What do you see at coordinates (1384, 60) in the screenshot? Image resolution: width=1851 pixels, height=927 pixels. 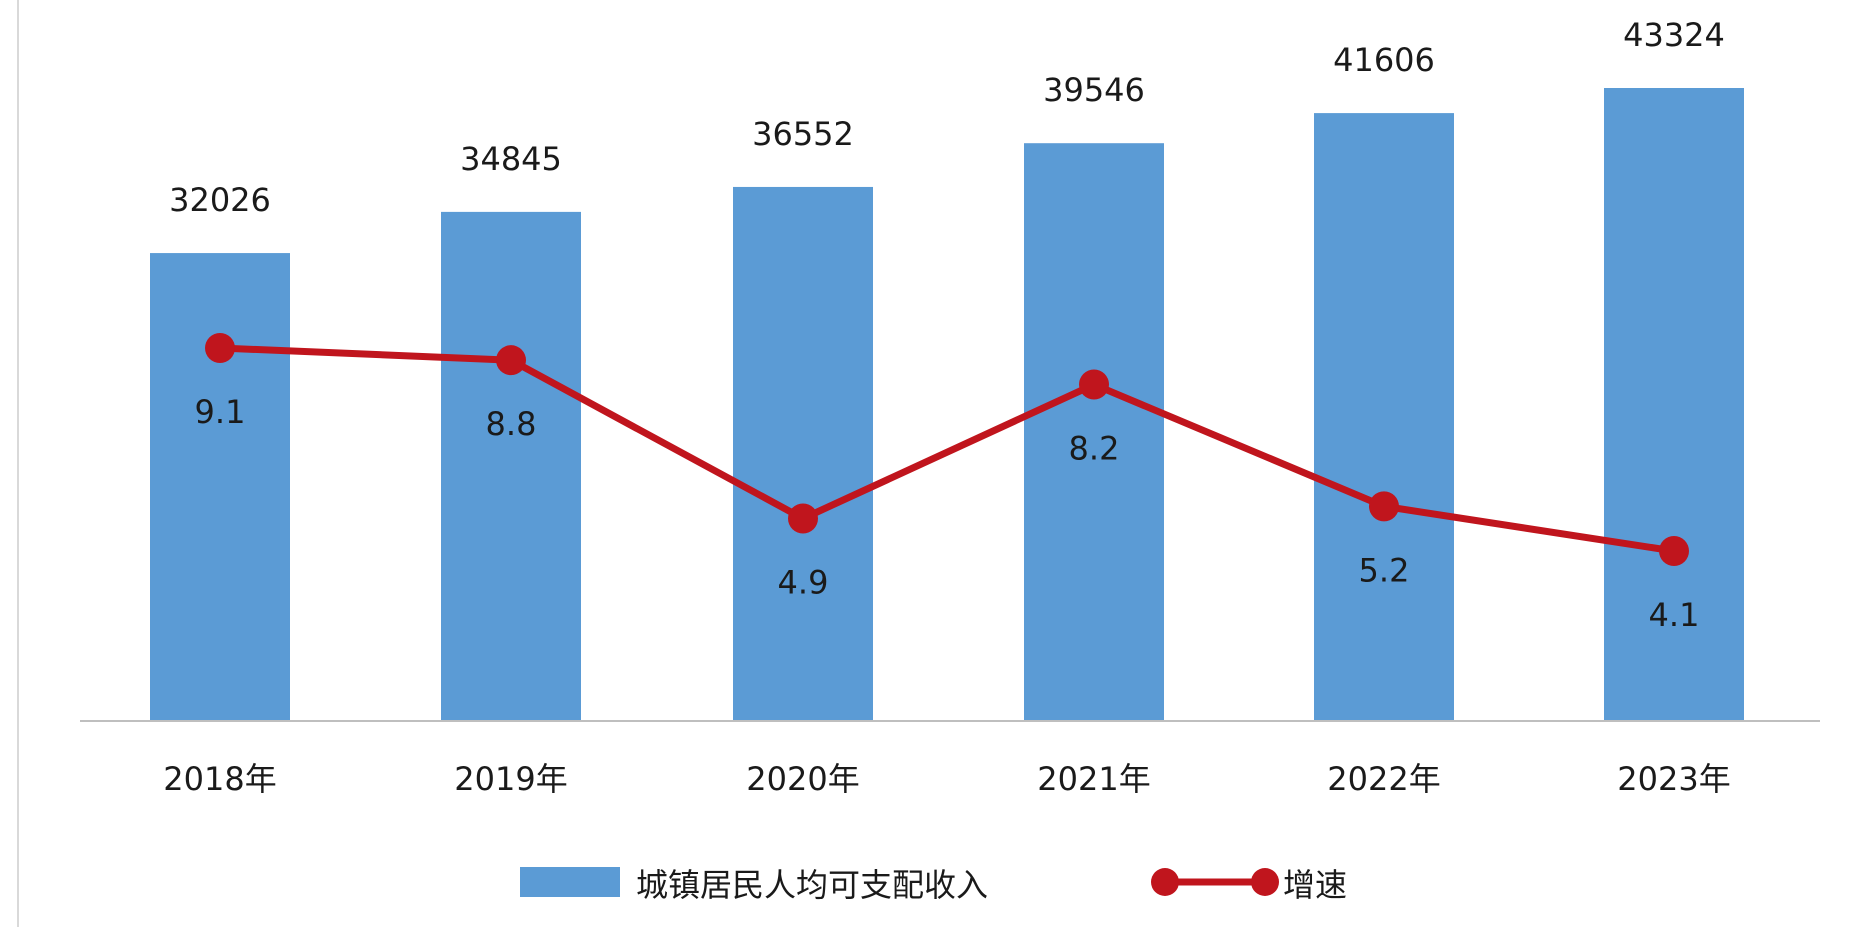 I see `income-bar-value-label: 41606` at bounding box center [1384, 60].